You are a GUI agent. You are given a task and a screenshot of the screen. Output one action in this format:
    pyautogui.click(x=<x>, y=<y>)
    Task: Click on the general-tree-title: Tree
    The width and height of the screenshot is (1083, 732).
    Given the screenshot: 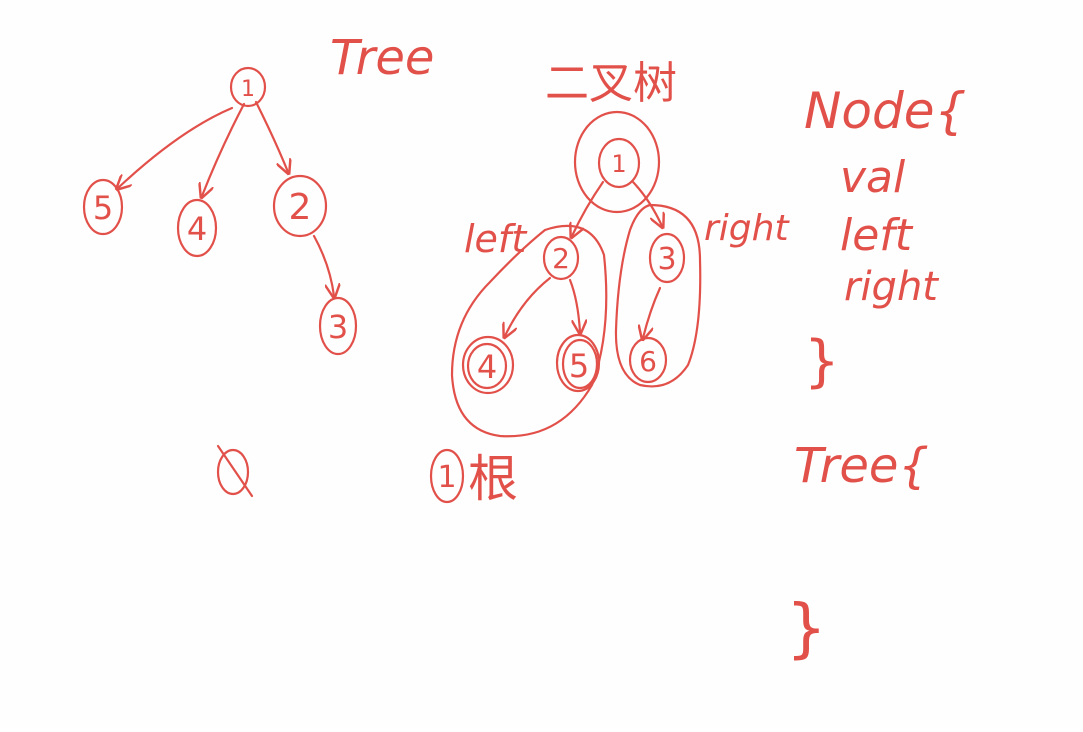 What is the action you would take?
    pyautogui.click(x=382, y=58)
    